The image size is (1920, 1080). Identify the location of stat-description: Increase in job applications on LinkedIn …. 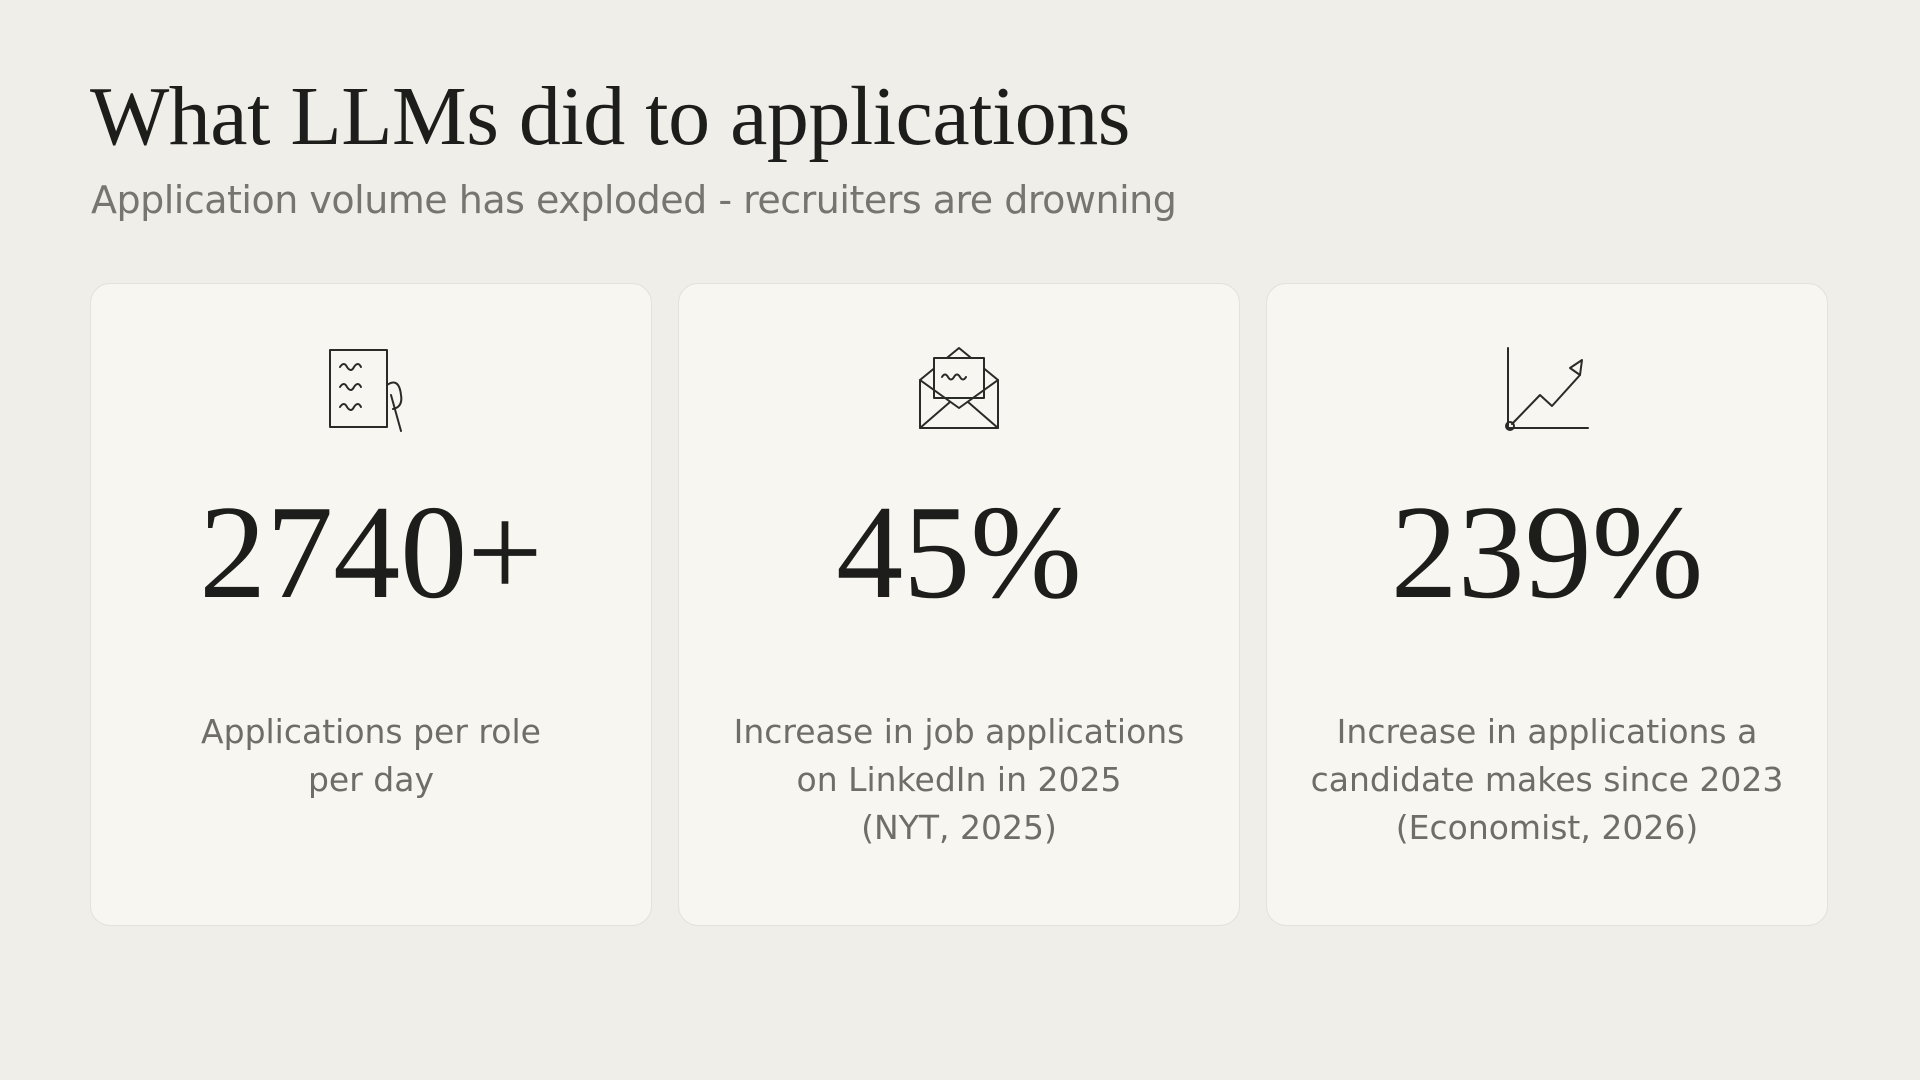
(959, 780).